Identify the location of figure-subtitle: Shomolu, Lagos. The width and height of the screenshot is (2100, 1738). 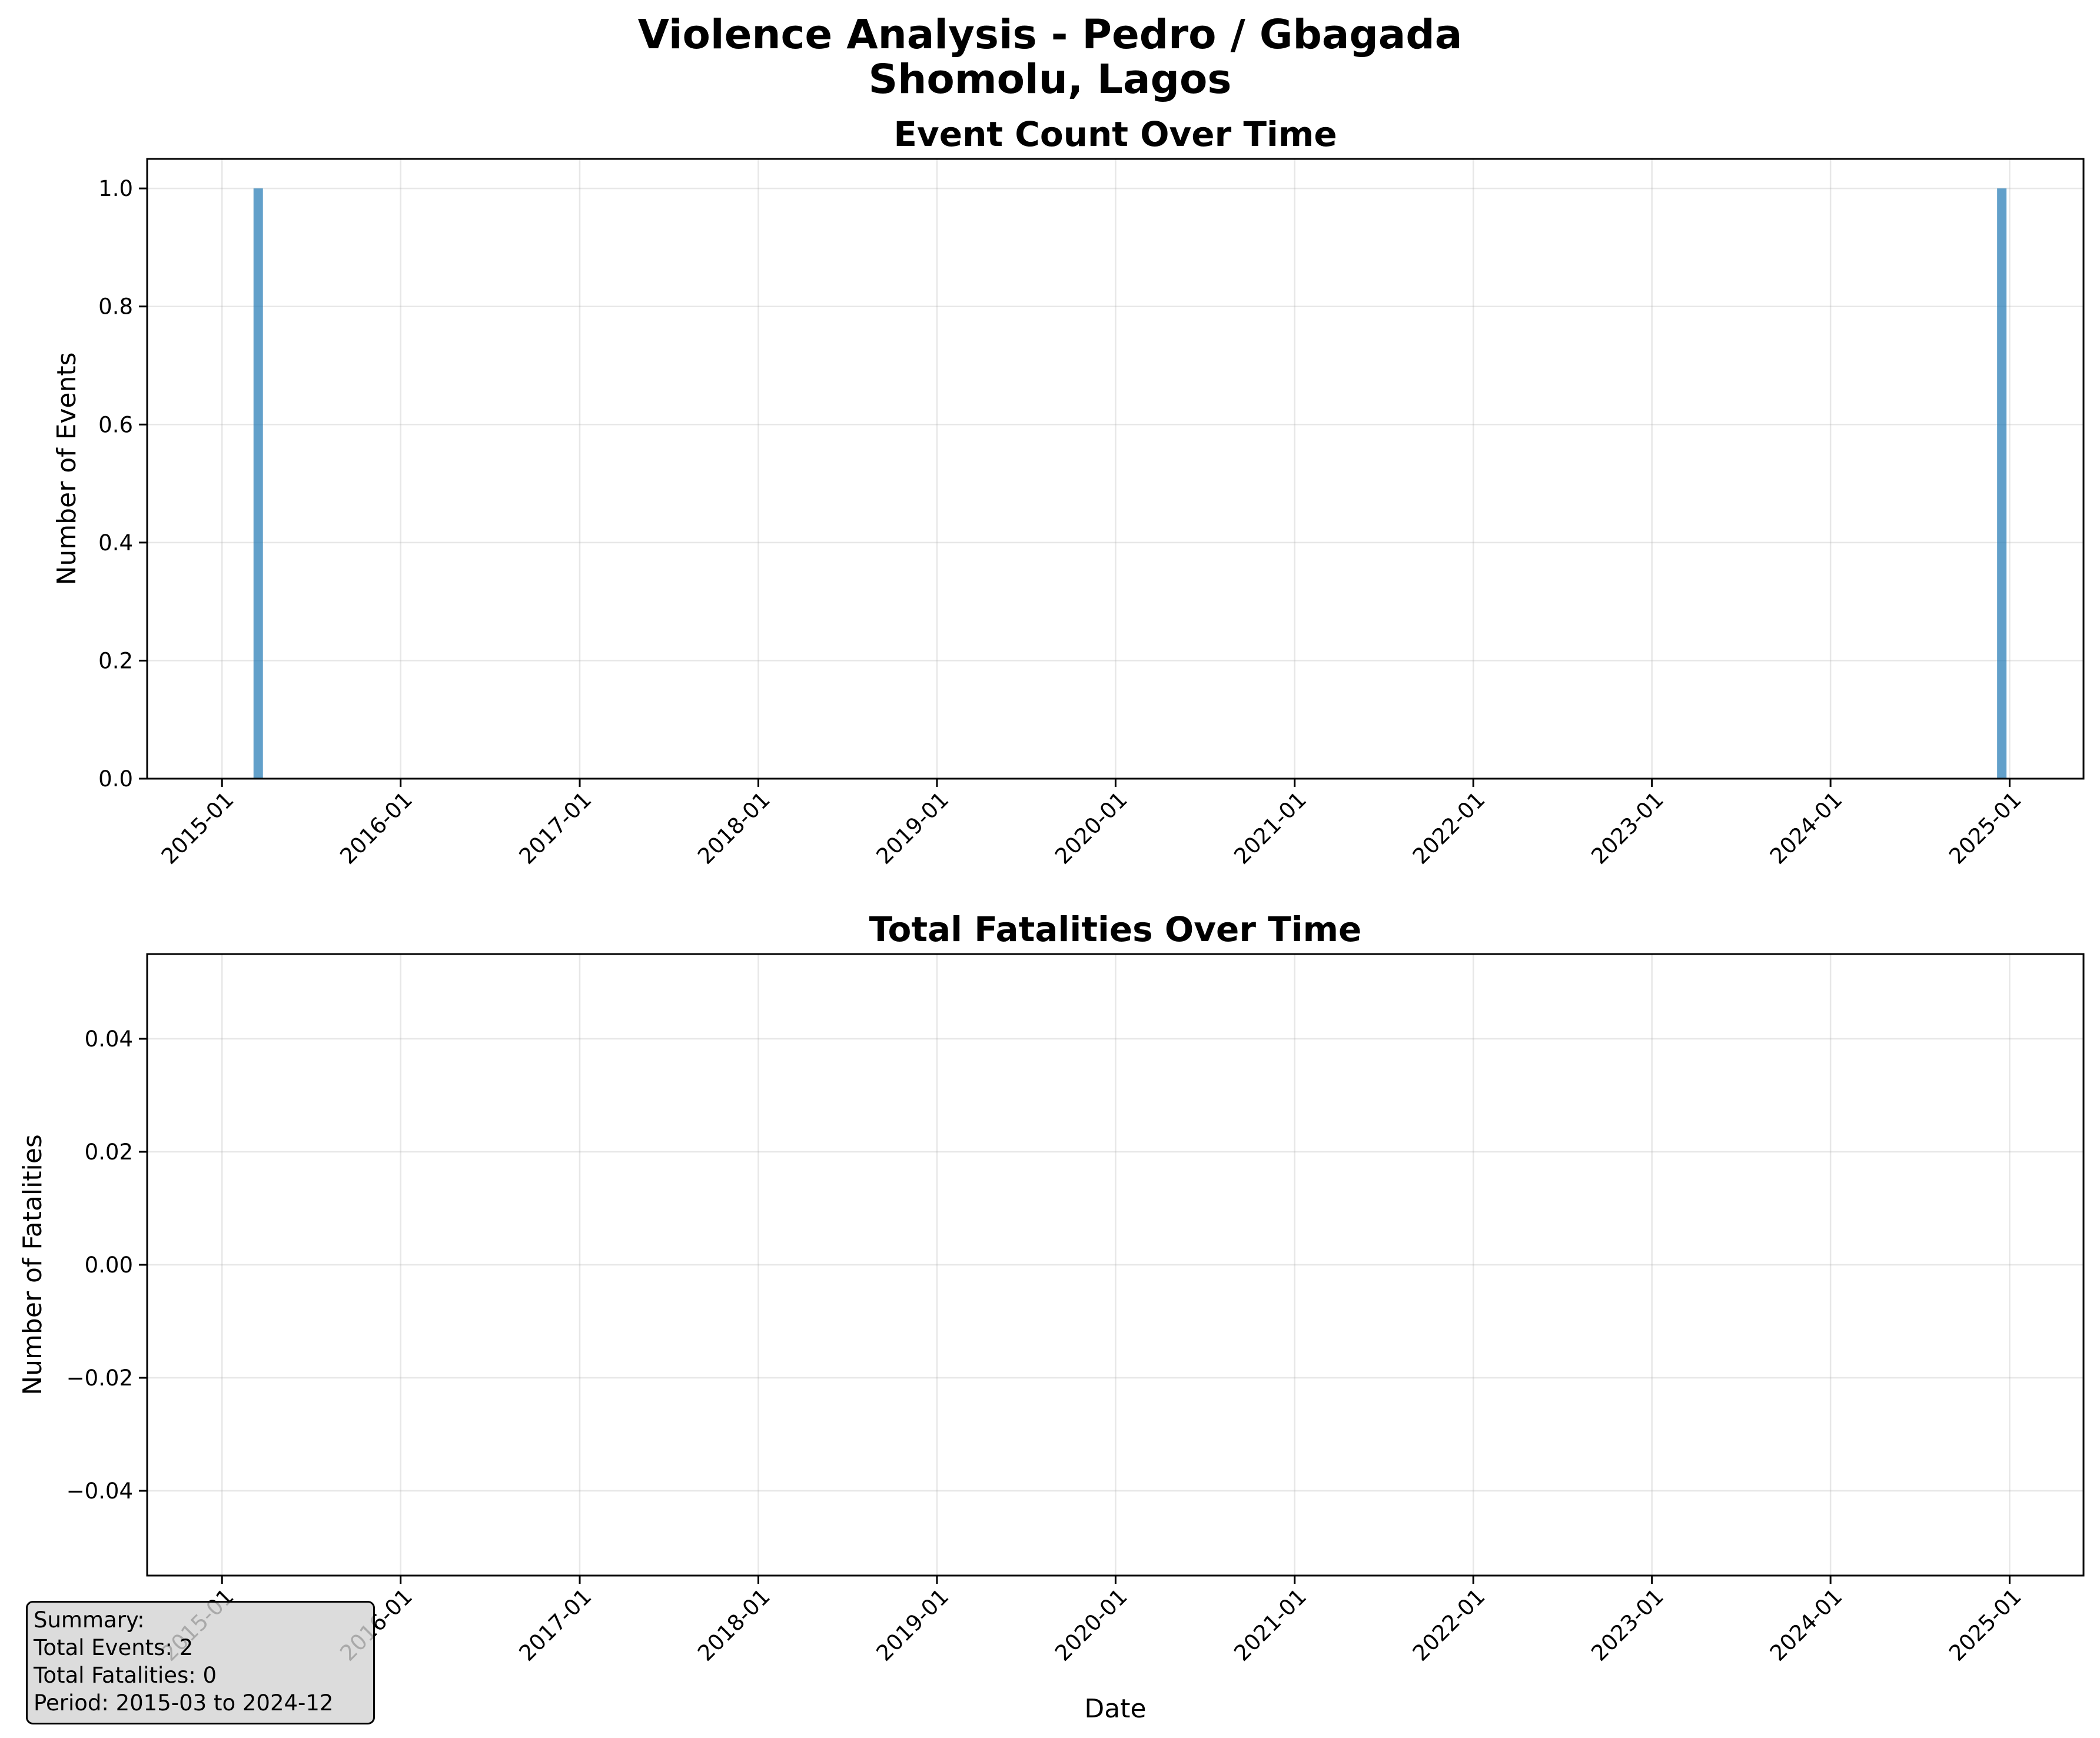
(1050, 79).